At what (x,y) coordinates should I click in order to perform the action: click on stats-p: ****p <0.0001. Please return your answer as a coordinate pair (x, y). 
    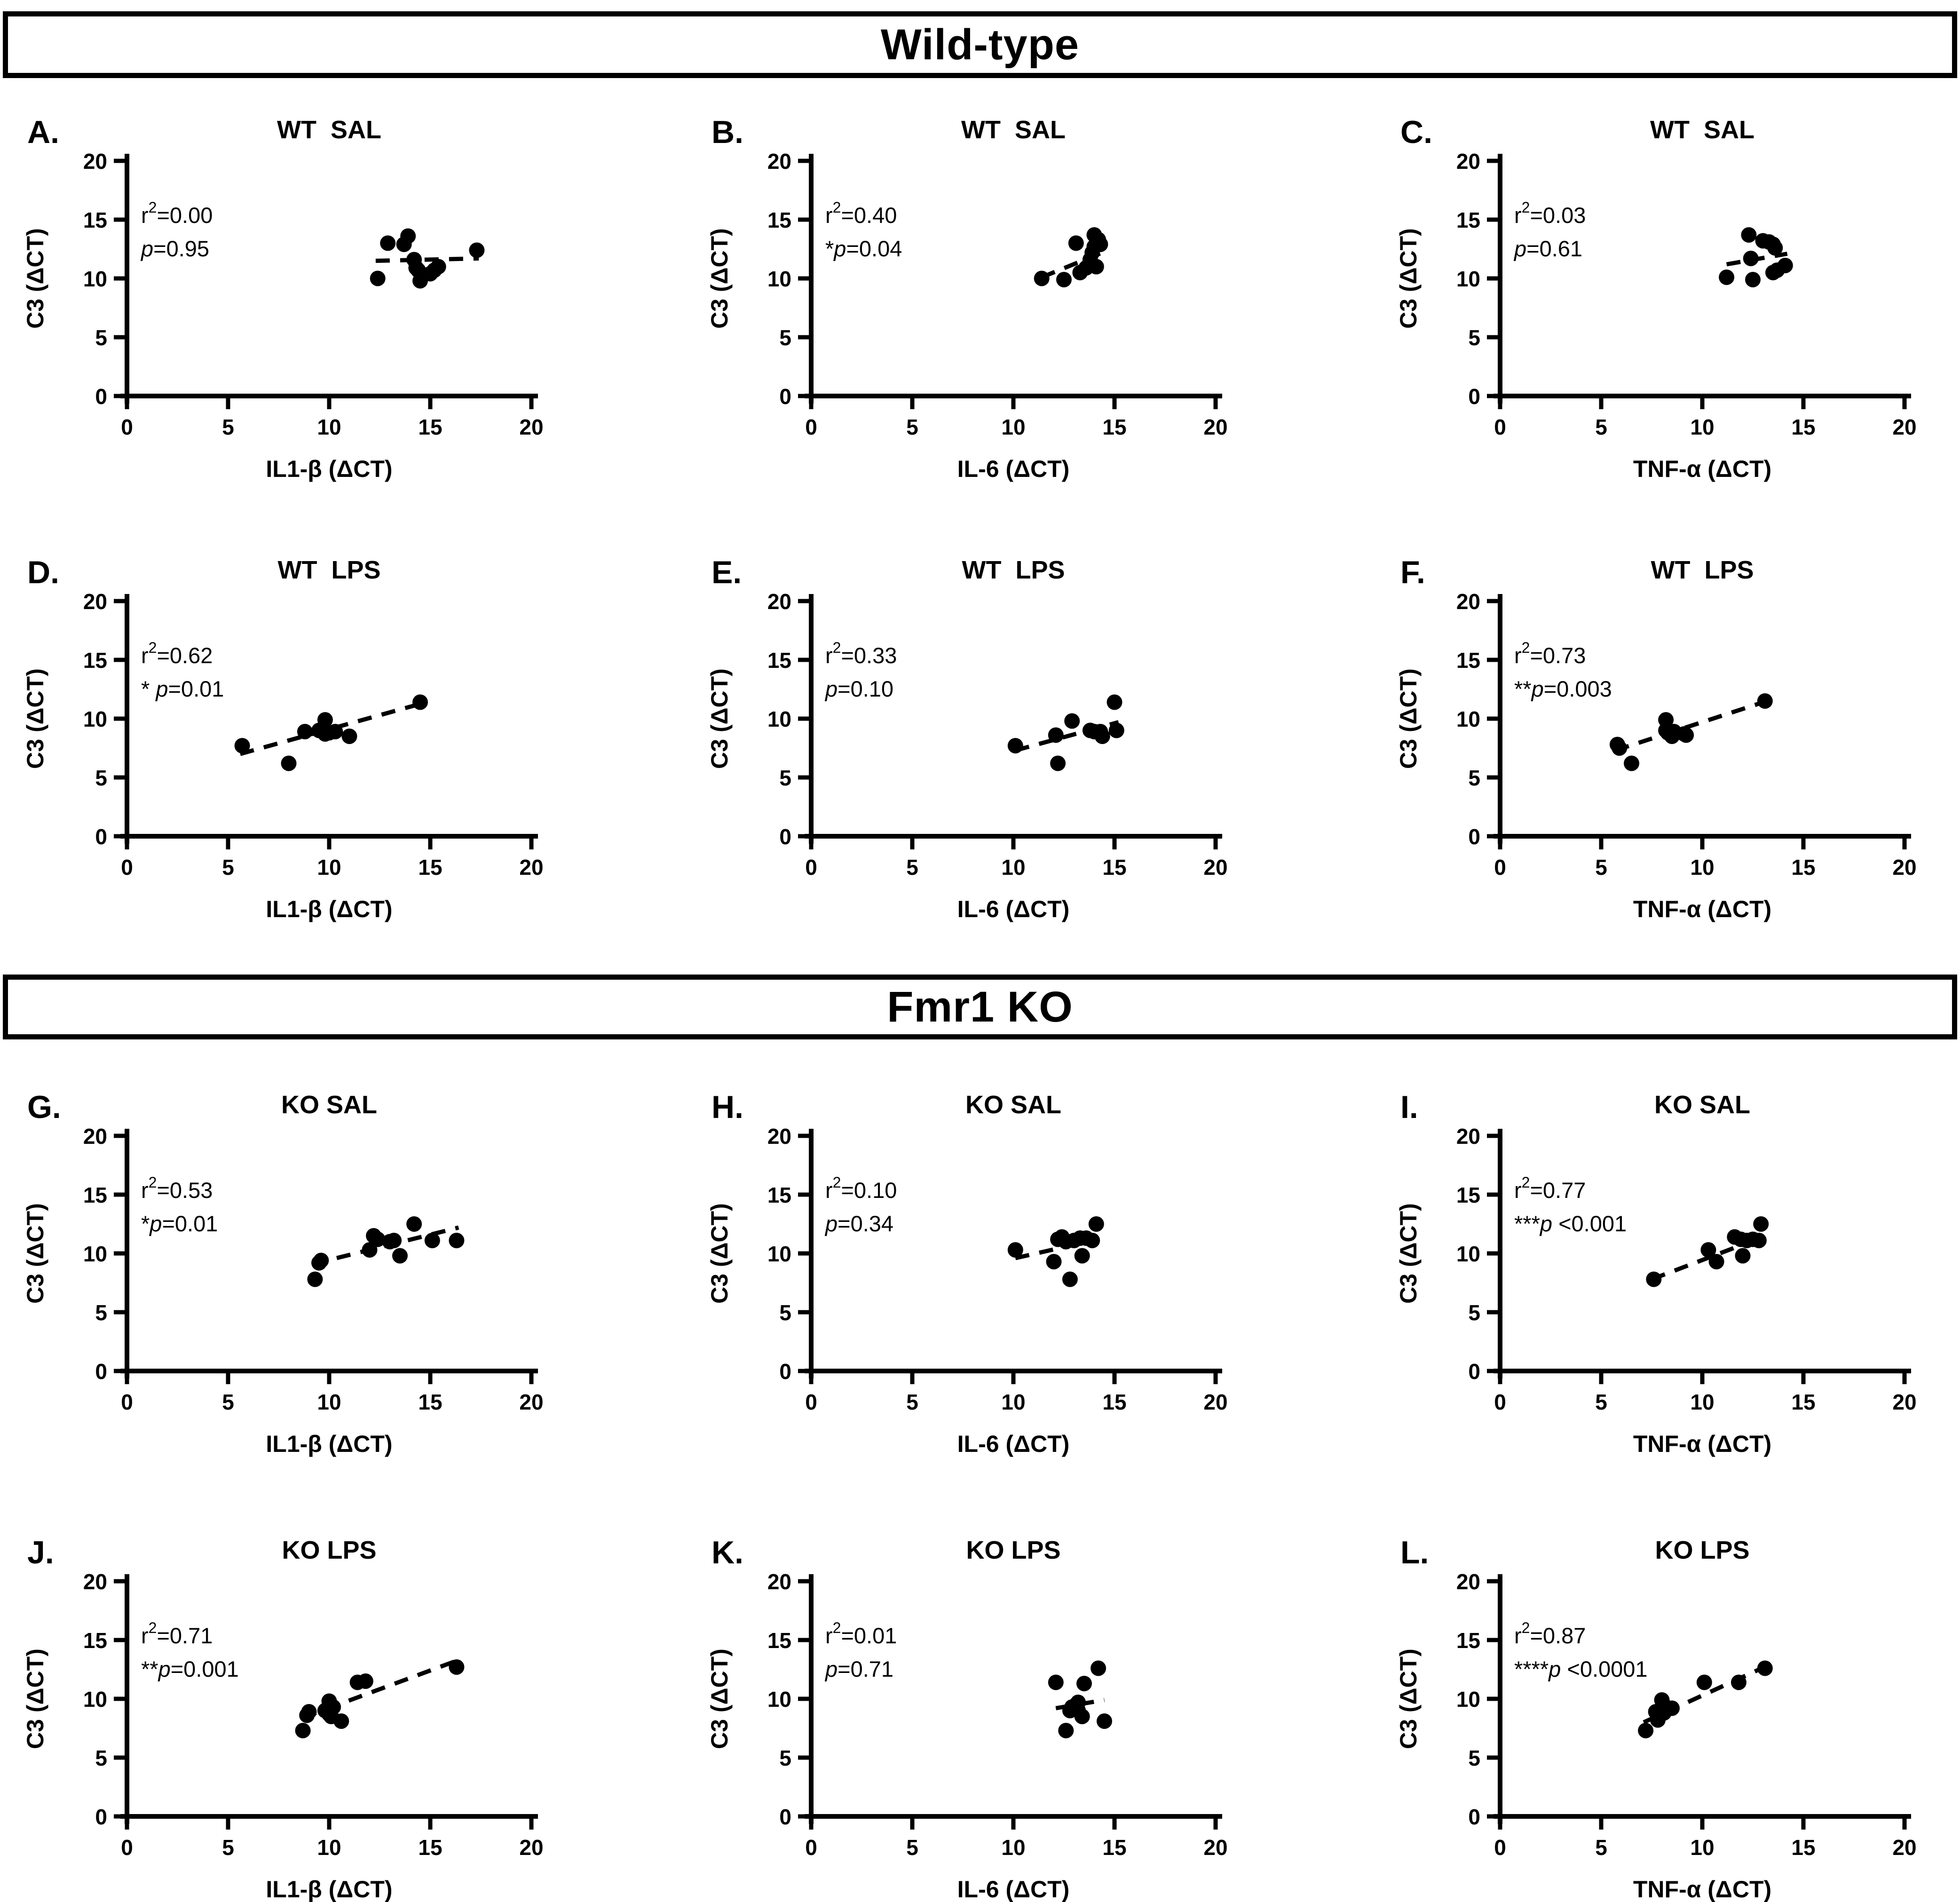
    Looking at the image, I should click on (1581, 1668).